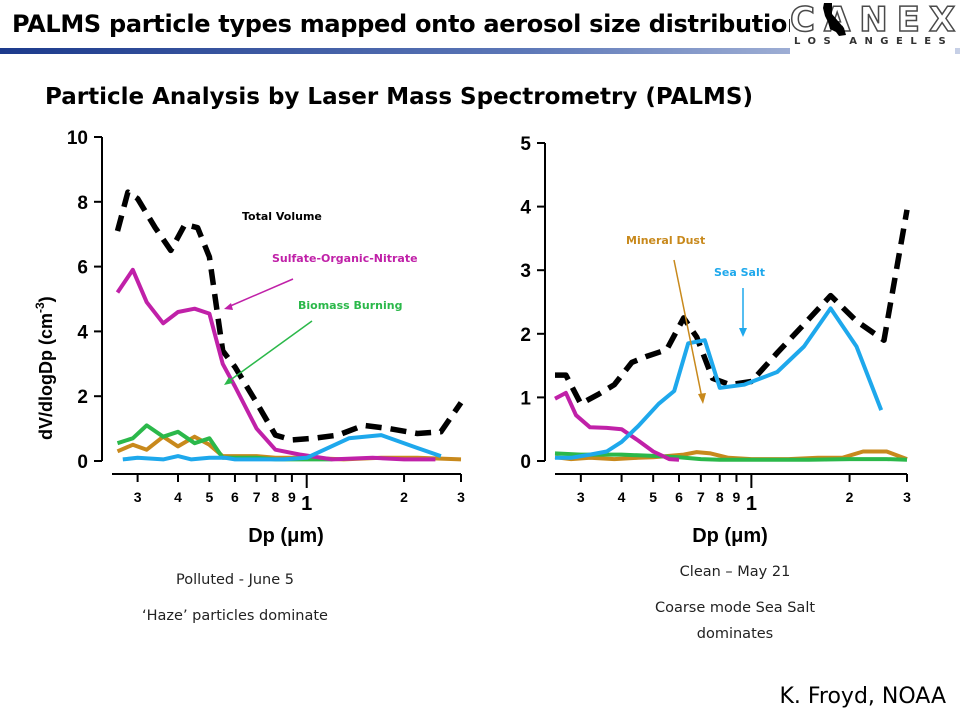  I want to click on y-tick-label: 1, so click(525, 398).